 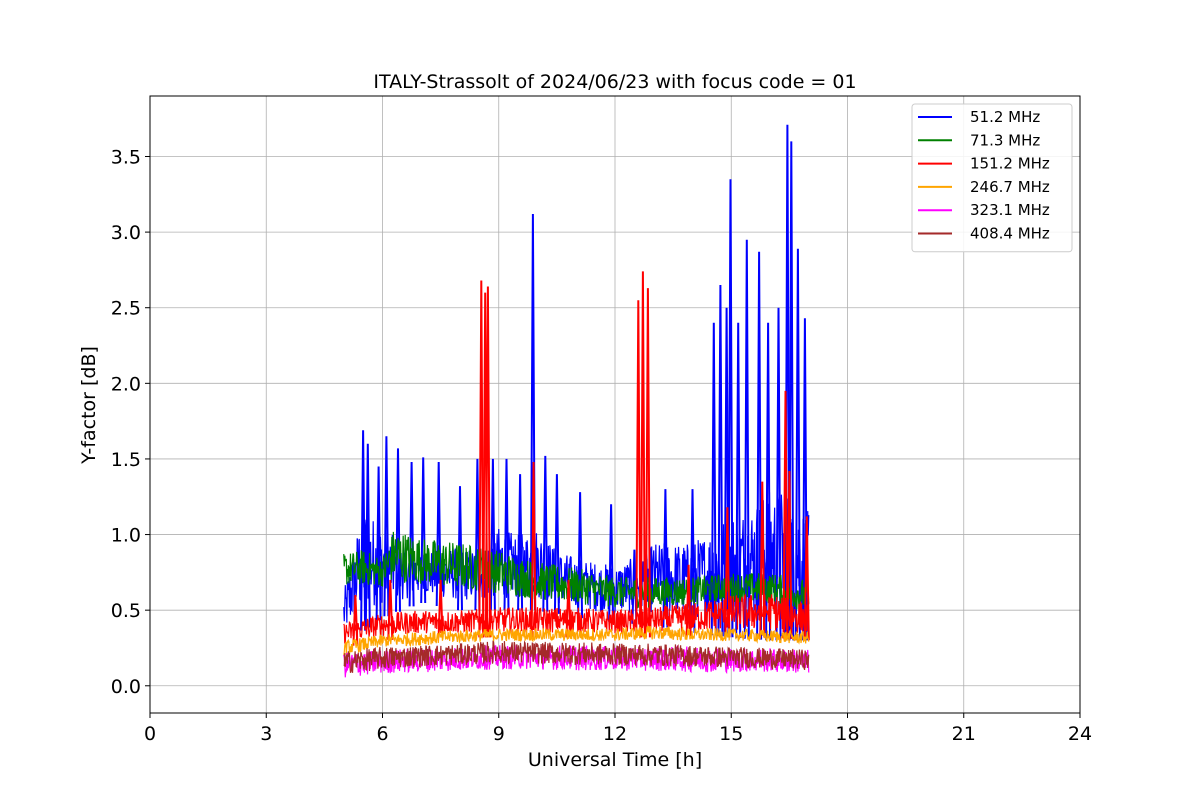 What do you see at coordinates (89, 405) in the screenshot?
I see `y-axis-label: Y-factor [dB]` at bounding box center [89, 405].